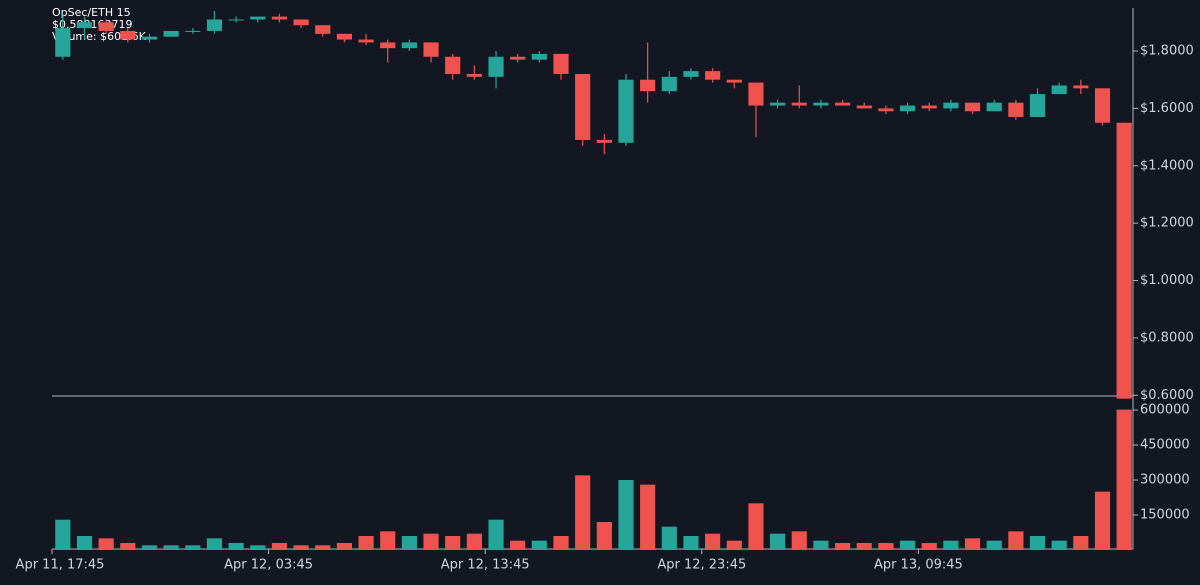  I want to click on y2-tick-label: 150000, so click(1165, 515).